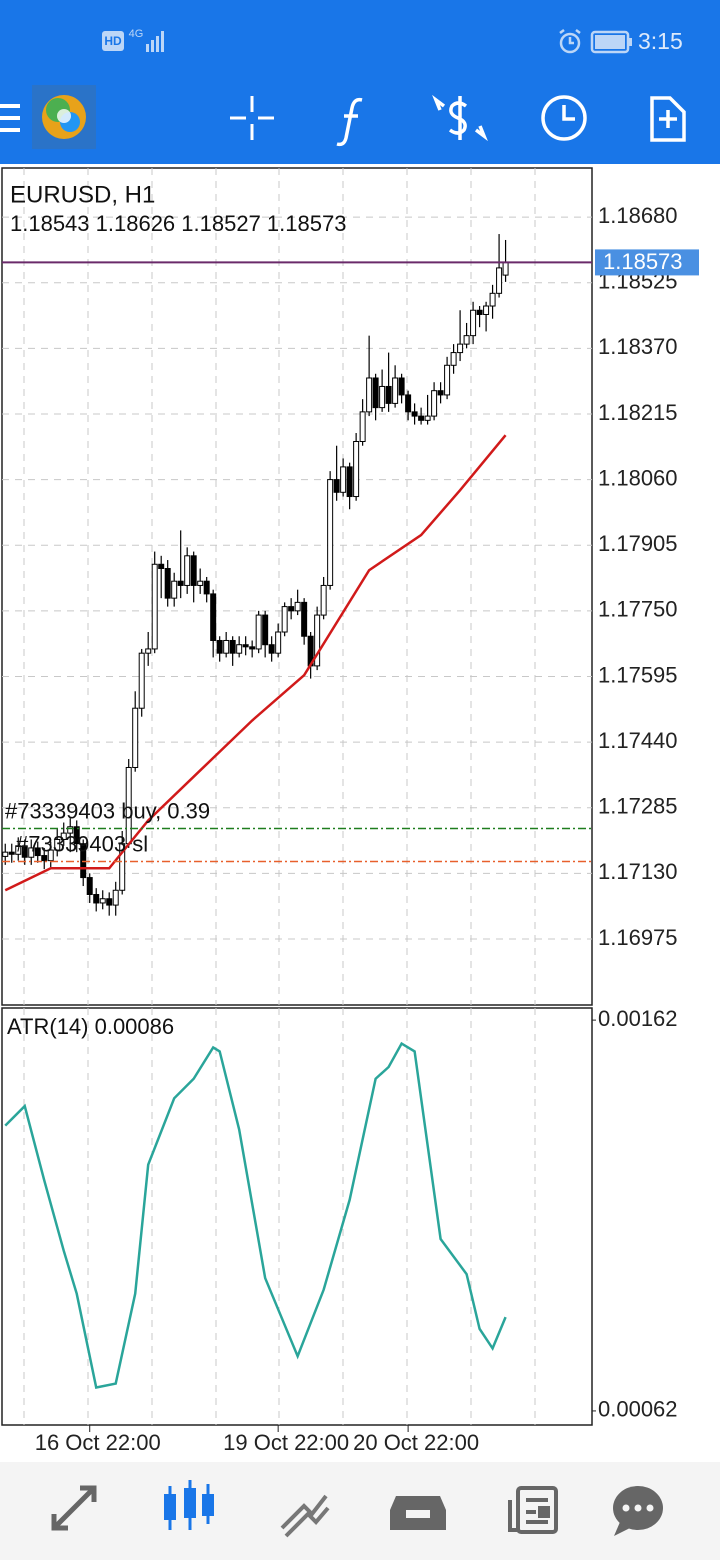 The width and height of the screenshot is (720, 1560). Describe the element at coordinates (638, 215) in the screenshot. I see `y-tick-label: 1.18680` at that location.